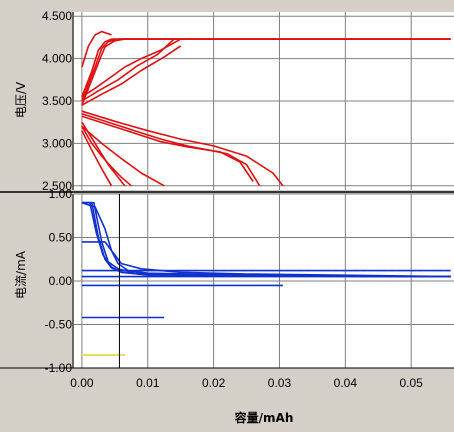 The width and height of the screenshot is (454, 432). I want to click on x-tick-label: 0.02, so click(214, 383).